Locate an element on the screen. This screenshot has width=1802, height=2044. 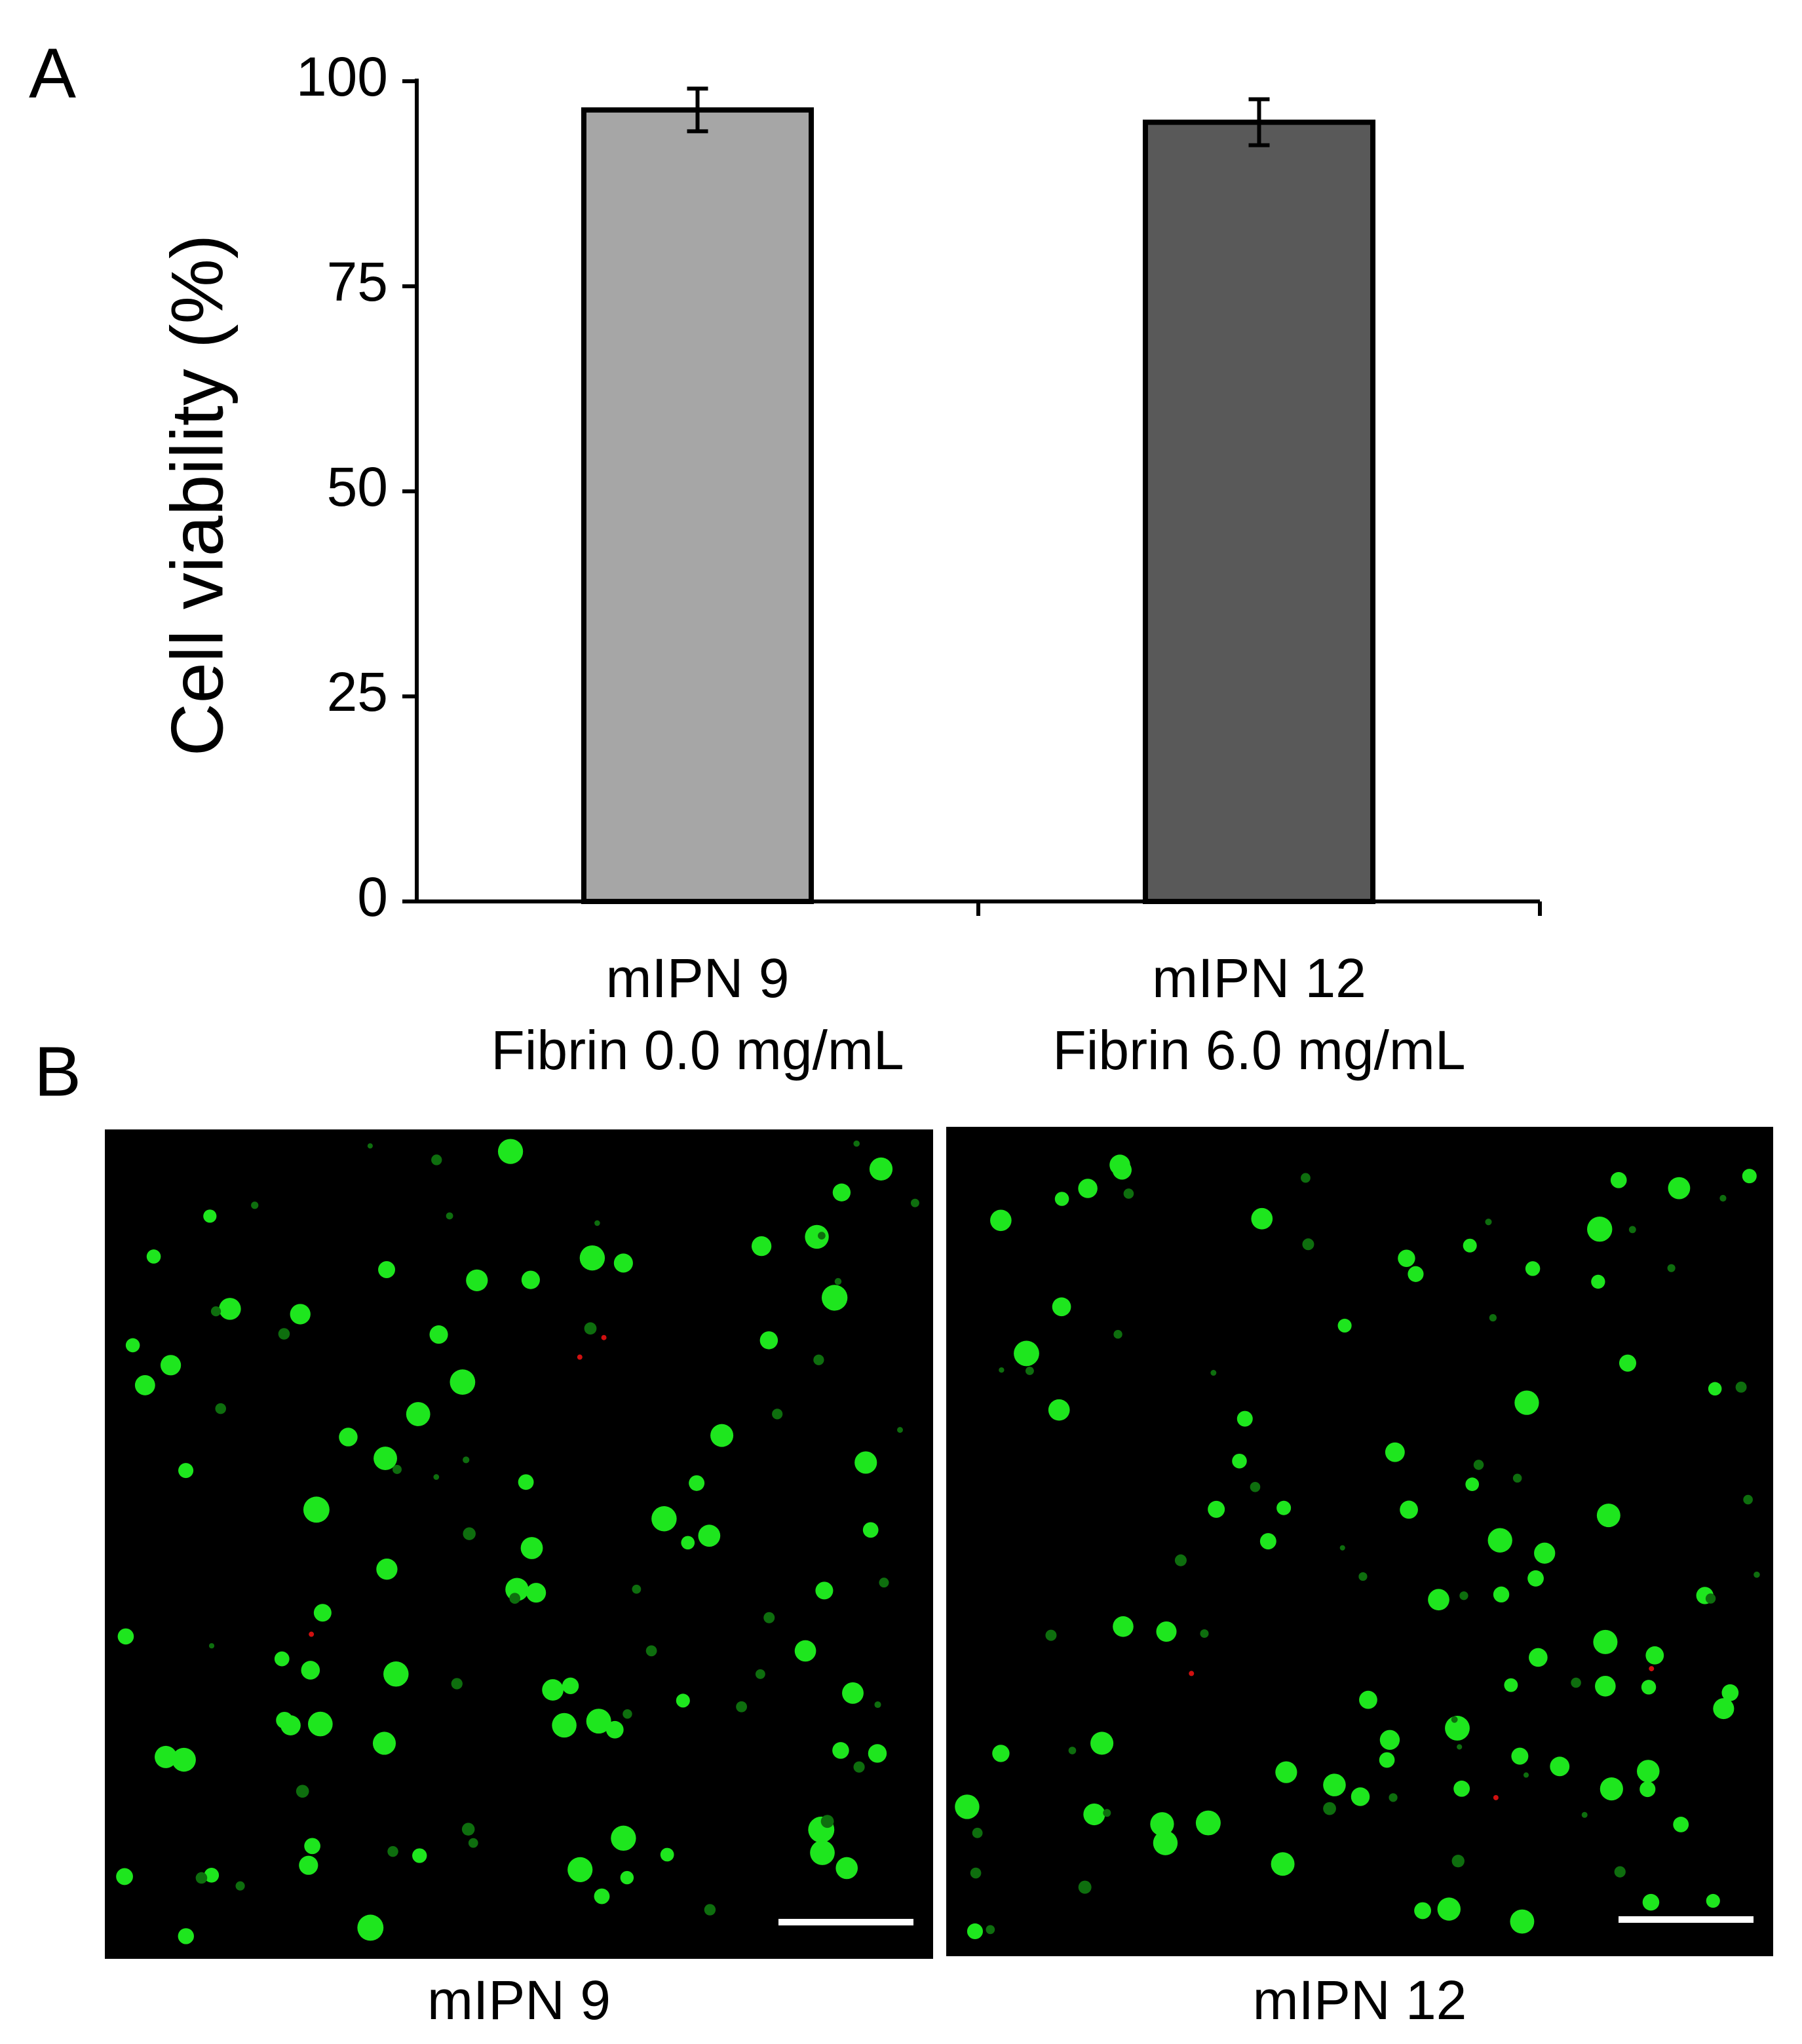
error-bar is located at coordinates (1259, 122).